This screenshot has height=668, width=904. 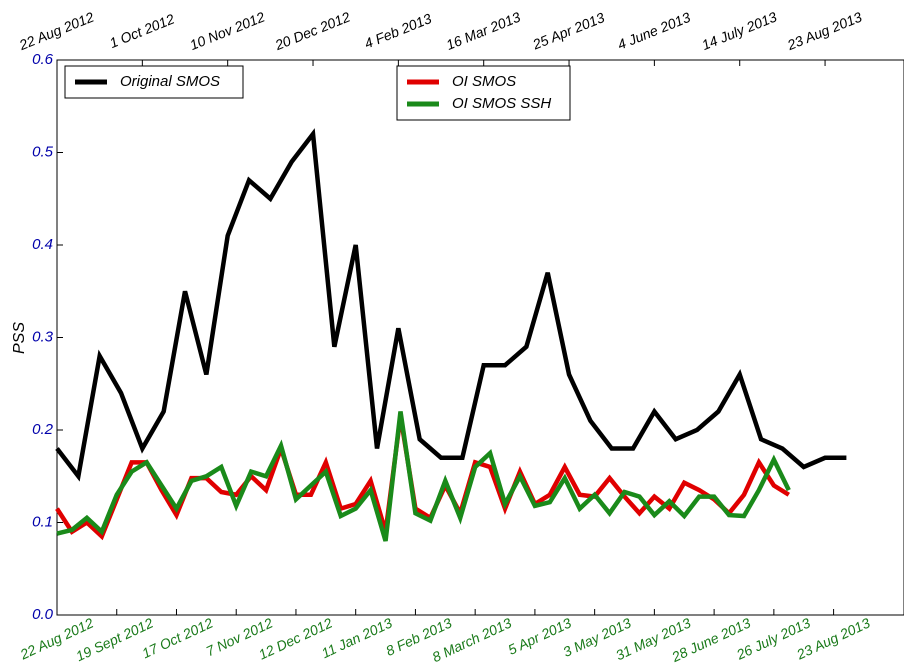 What do you see at coordinates (19, 338) in the screenshot?
I see `y-axis-label: PSS` at bounding box center [19, 338].